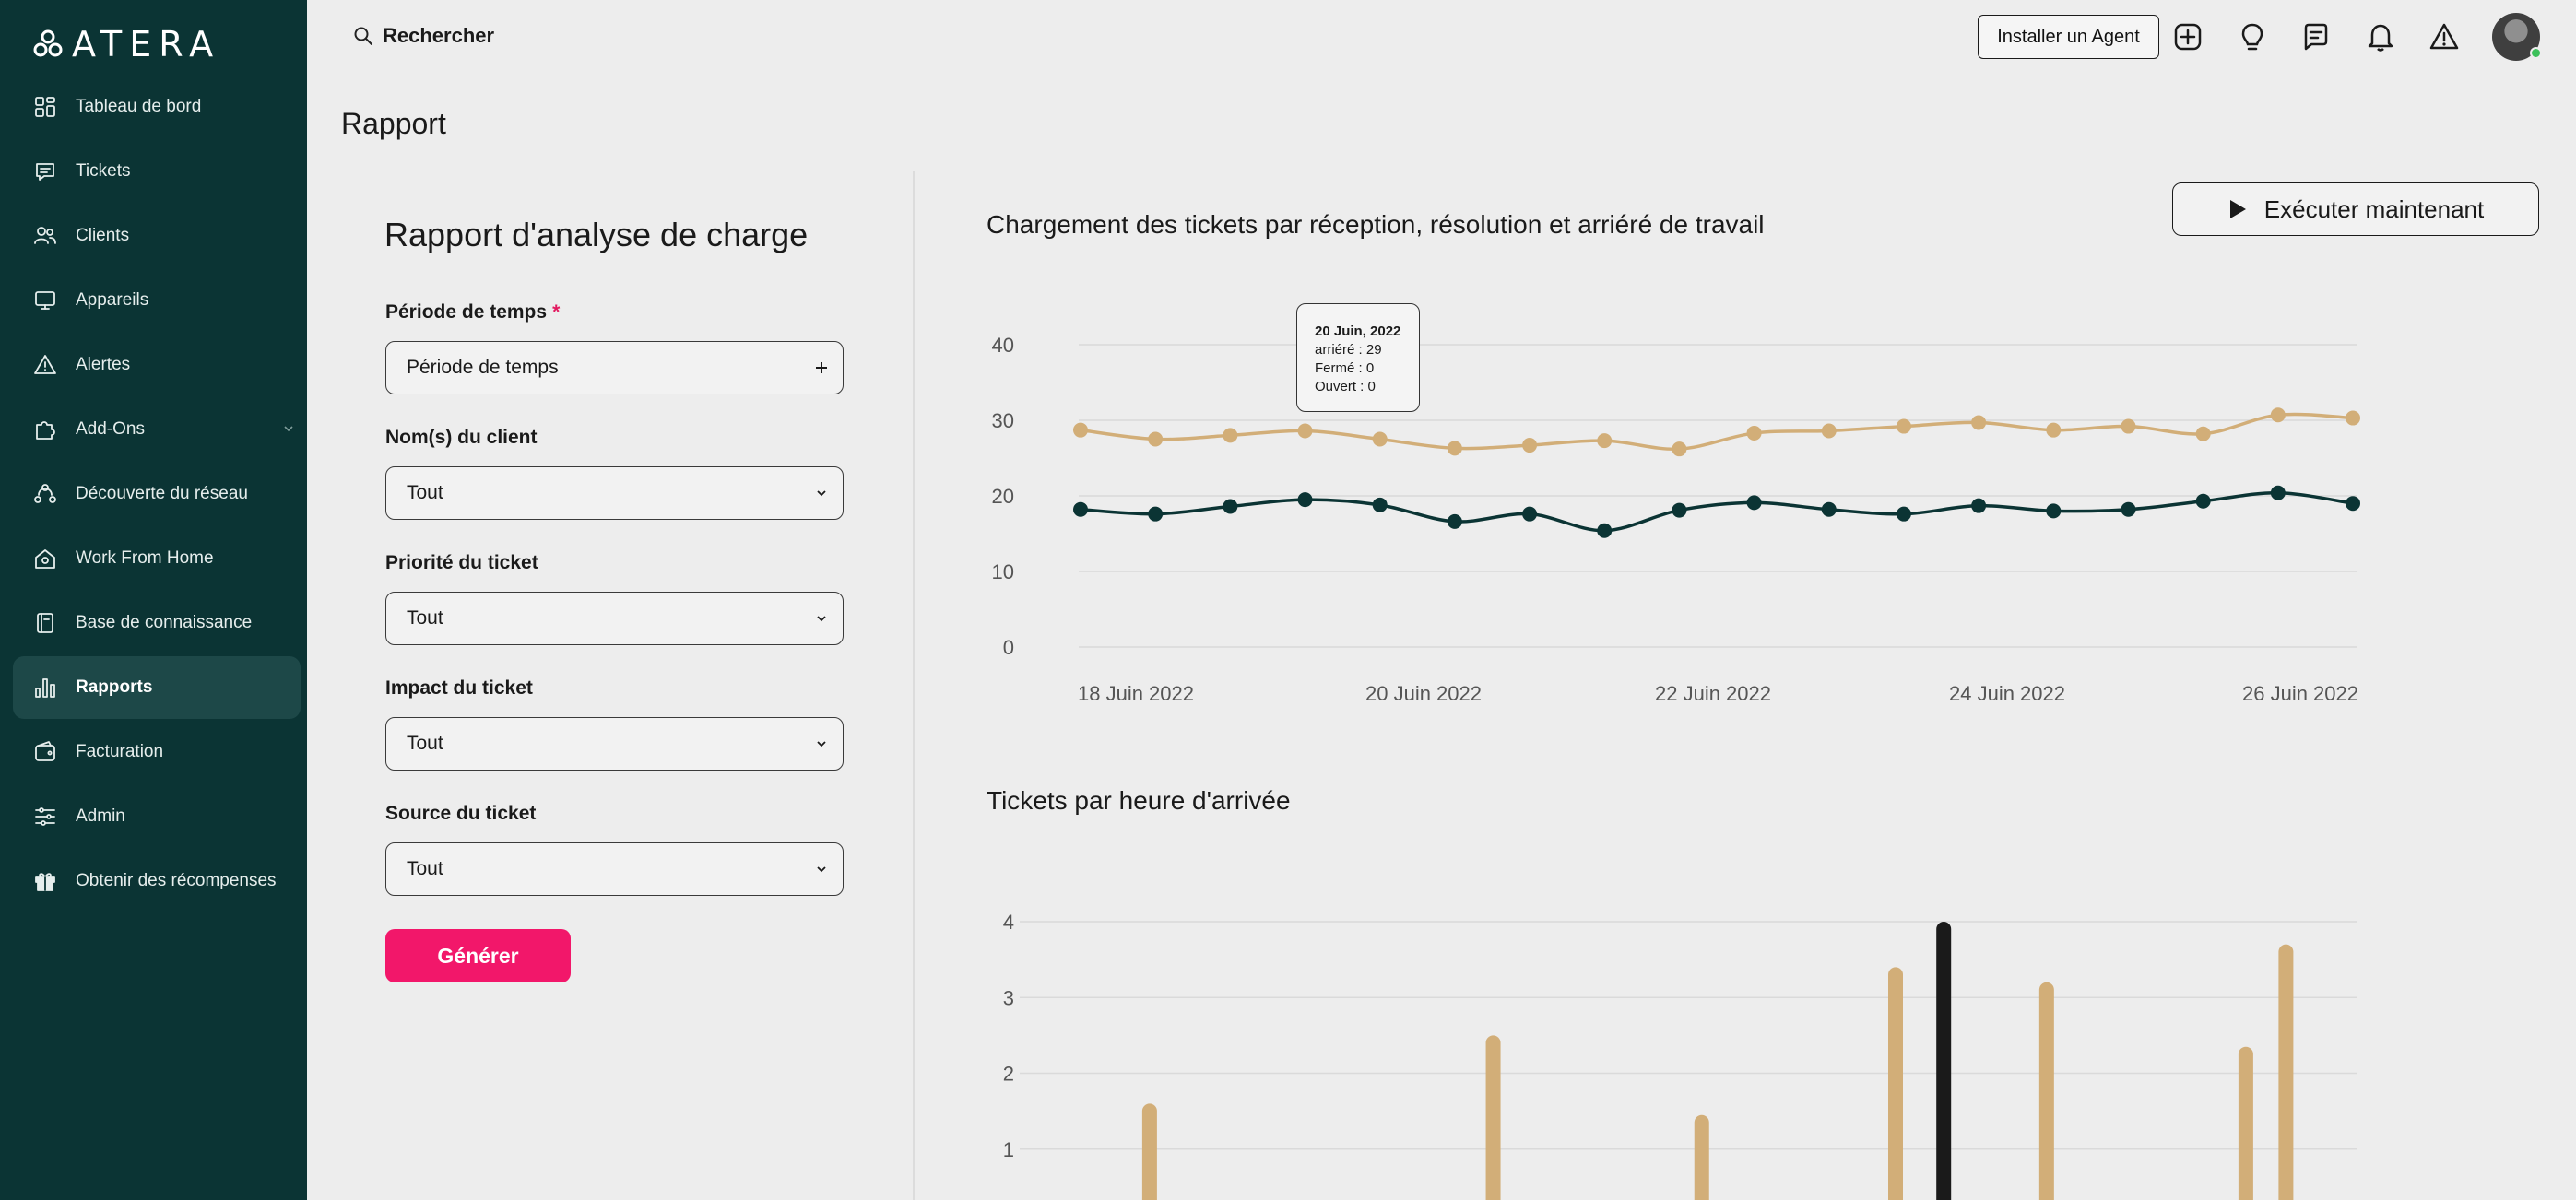 This screenshot has height=1200, width=2576. I want to click on lightbulb-icon, so click(2252, 36).